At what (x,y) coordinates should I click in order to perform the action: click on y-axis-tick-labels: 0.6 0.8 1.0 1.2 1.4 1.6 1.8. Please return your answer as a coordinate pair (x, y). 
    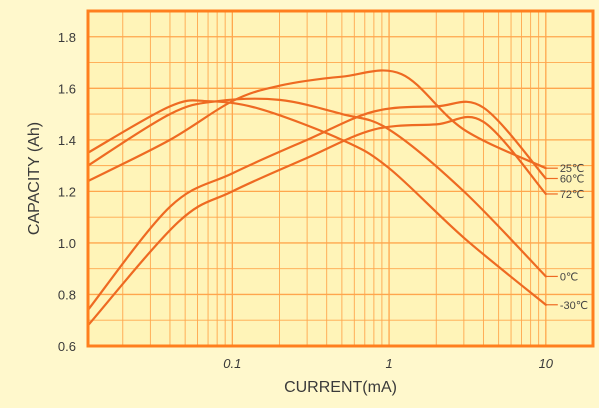
    Looking at the image, I should click on (67, 192).